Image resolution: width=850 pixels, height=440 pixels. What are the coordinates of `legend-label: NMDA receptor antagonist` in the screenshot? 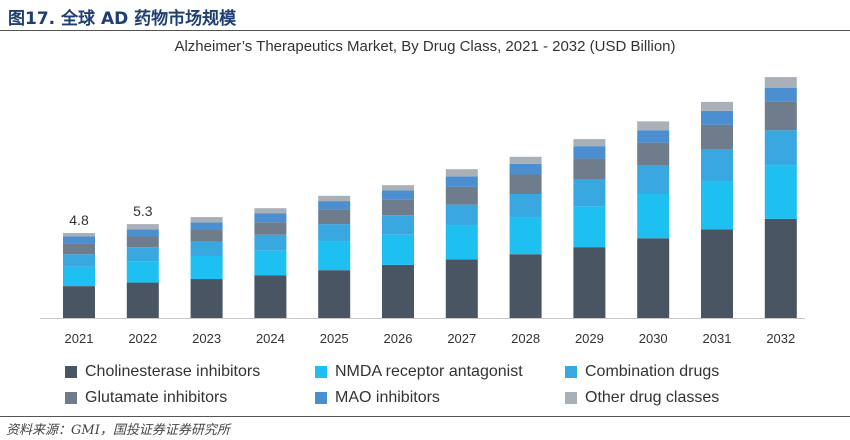 It's located at (429, 371).